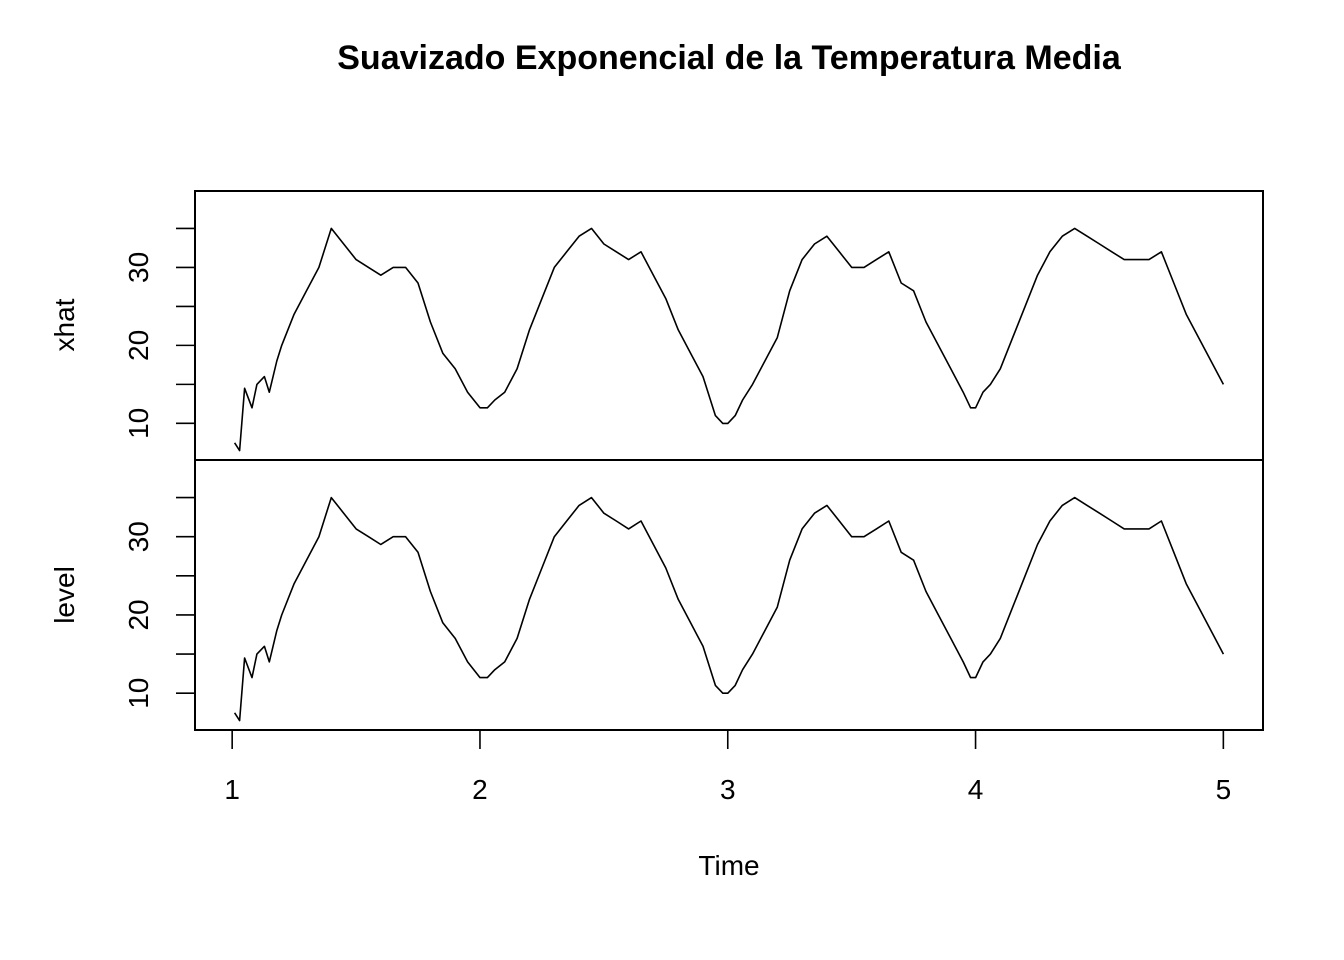 The height and width of the screenshot is (960, 1344). I want to click on x-tick-label: 1, so click(232, 789).